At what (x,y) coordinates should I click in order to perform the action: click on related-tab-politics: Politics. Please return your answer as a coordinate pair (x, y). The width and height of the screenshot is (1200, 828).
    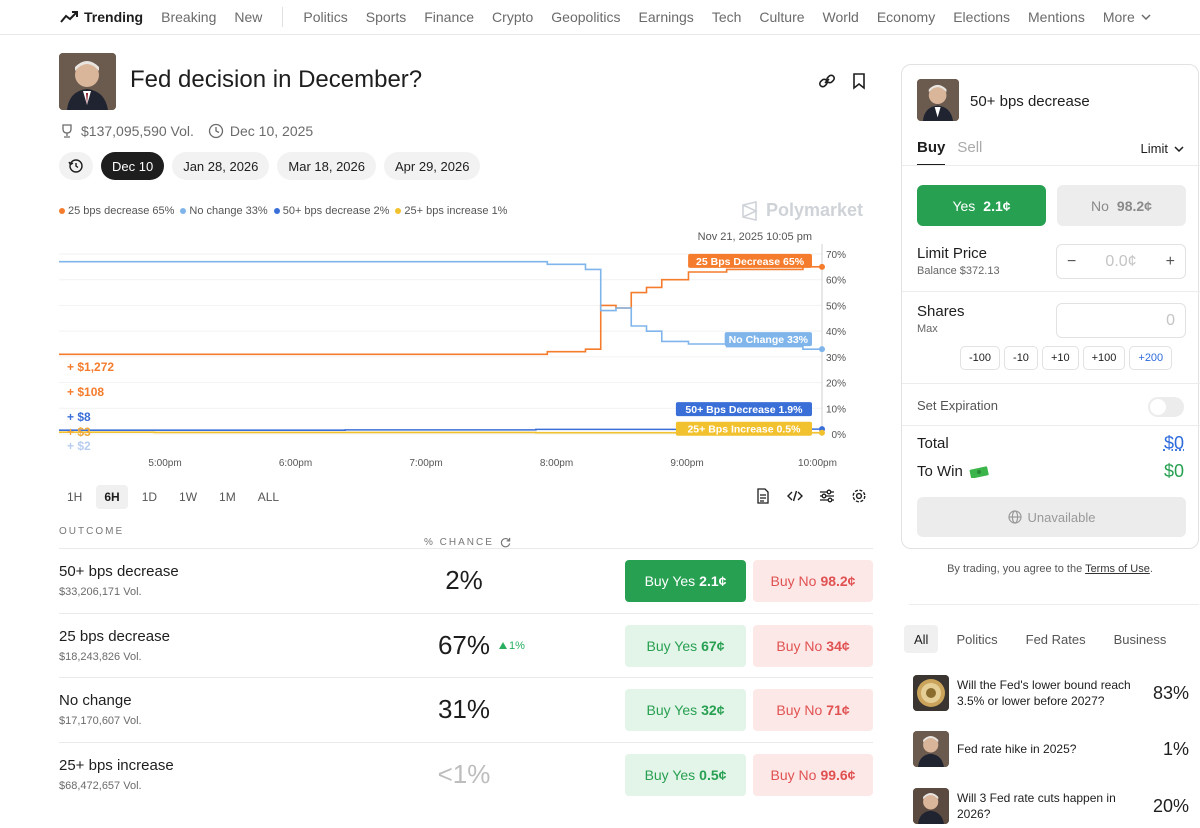
    Looking at the image, I should click on (976, 639).